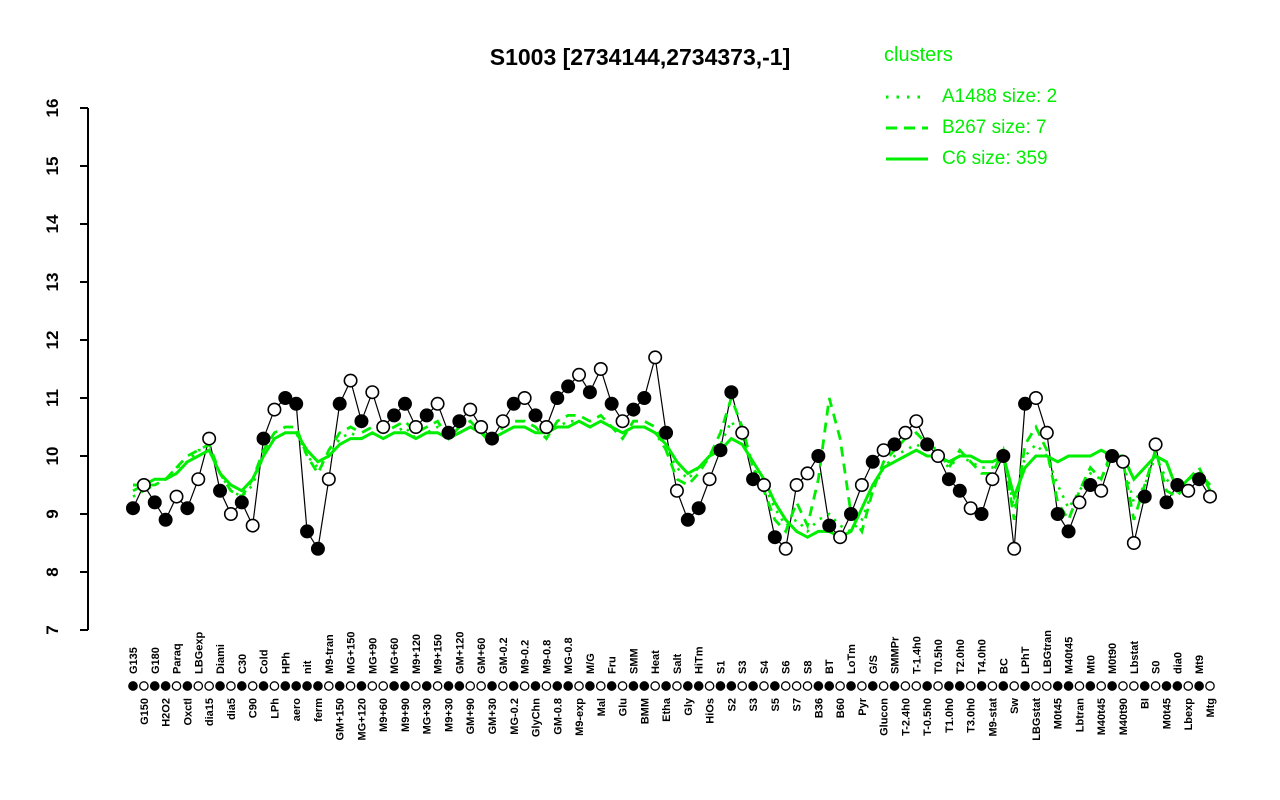 This screenshot has height=800, width=1280. Describe the element at coordinates (243, 664) in the screenshot. I see `x-condition-label: C30` at that location.